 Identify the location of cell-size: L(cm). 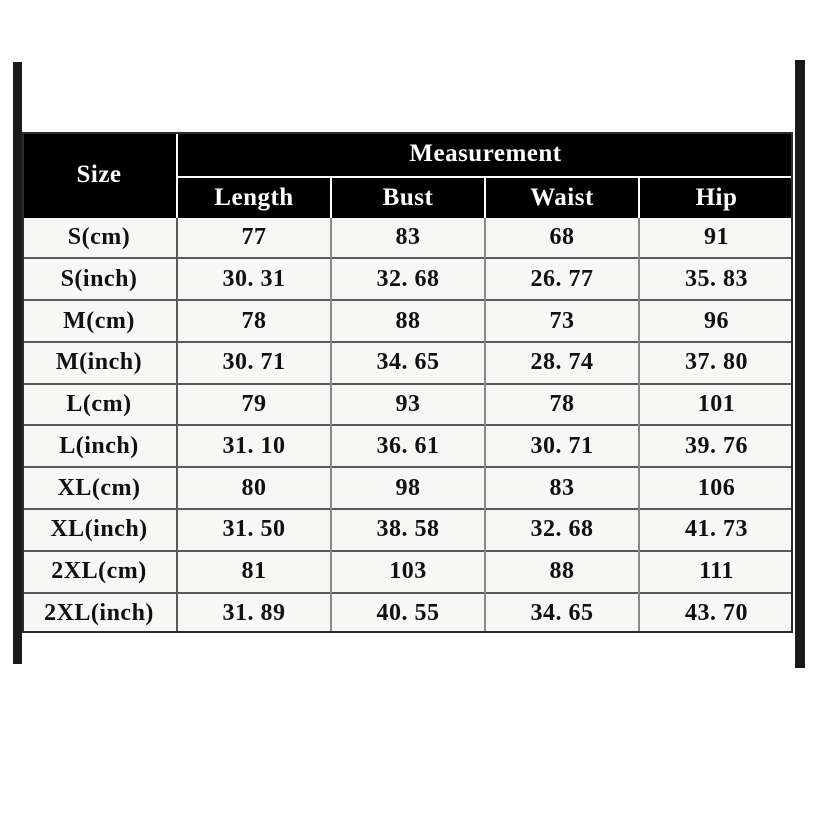
(100, 404).